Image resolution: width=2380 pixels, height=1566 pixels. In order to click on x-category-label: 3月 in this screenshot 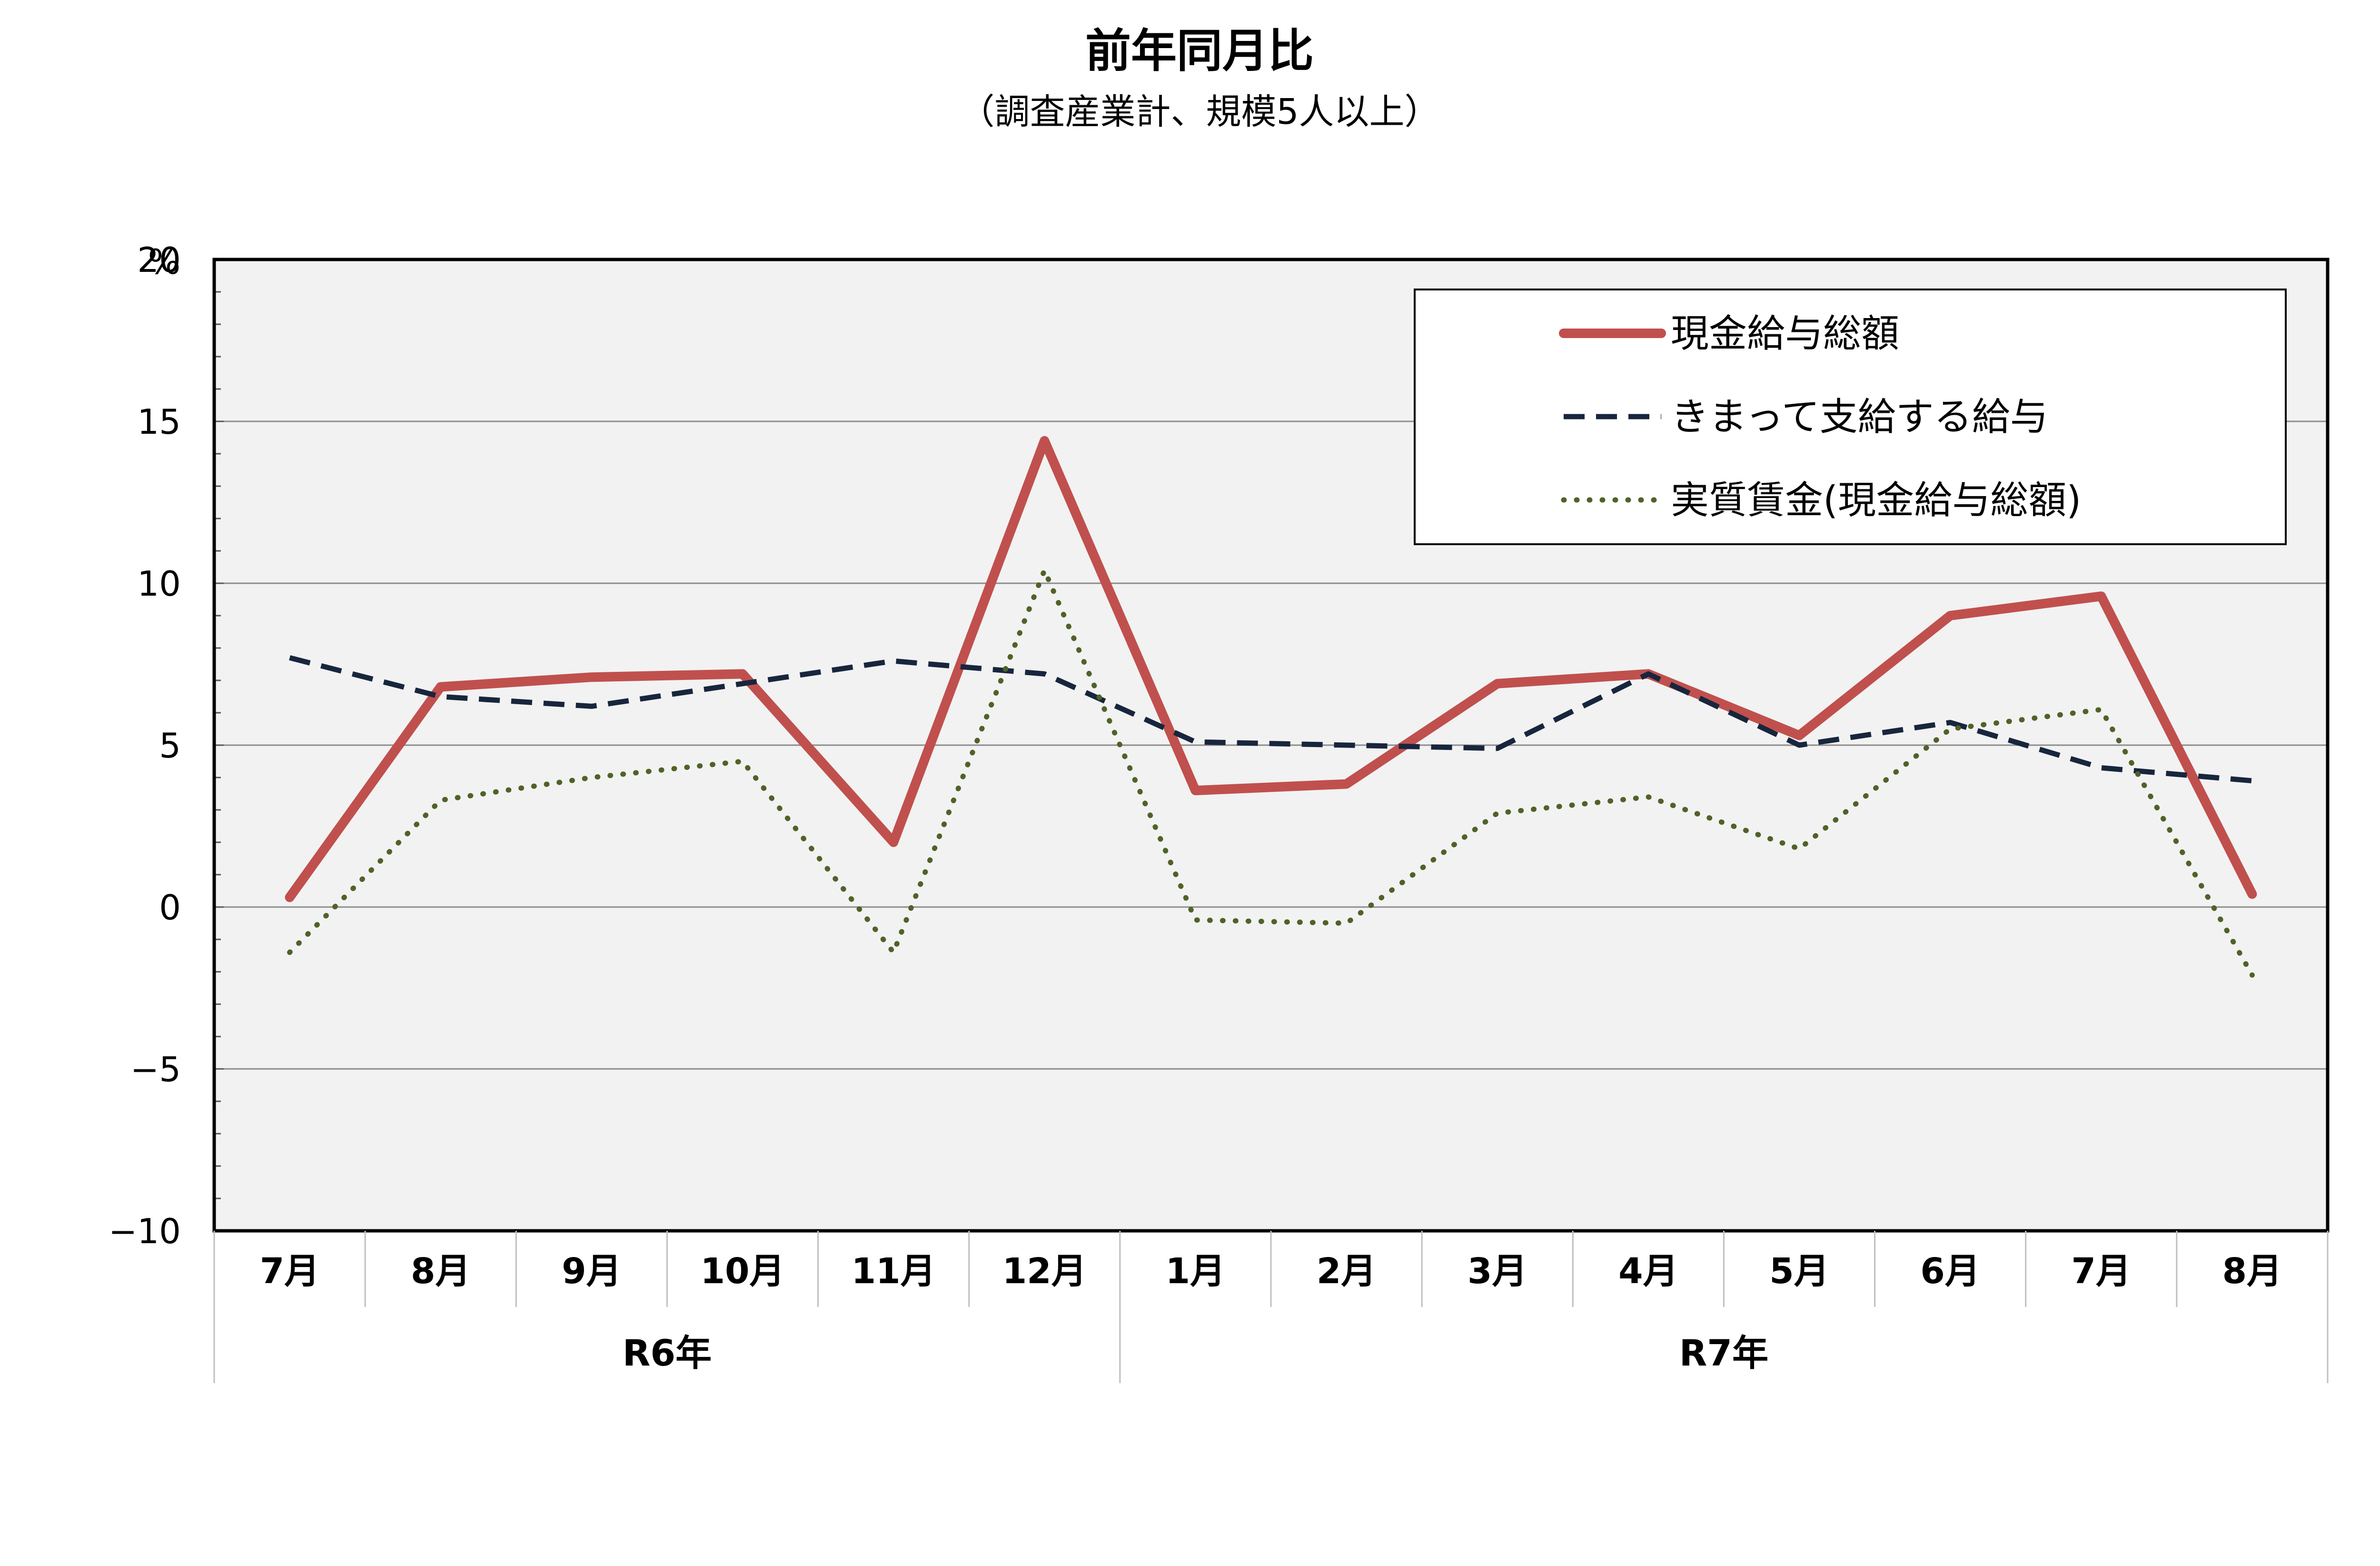, I will do `click(1497, 1271)`.